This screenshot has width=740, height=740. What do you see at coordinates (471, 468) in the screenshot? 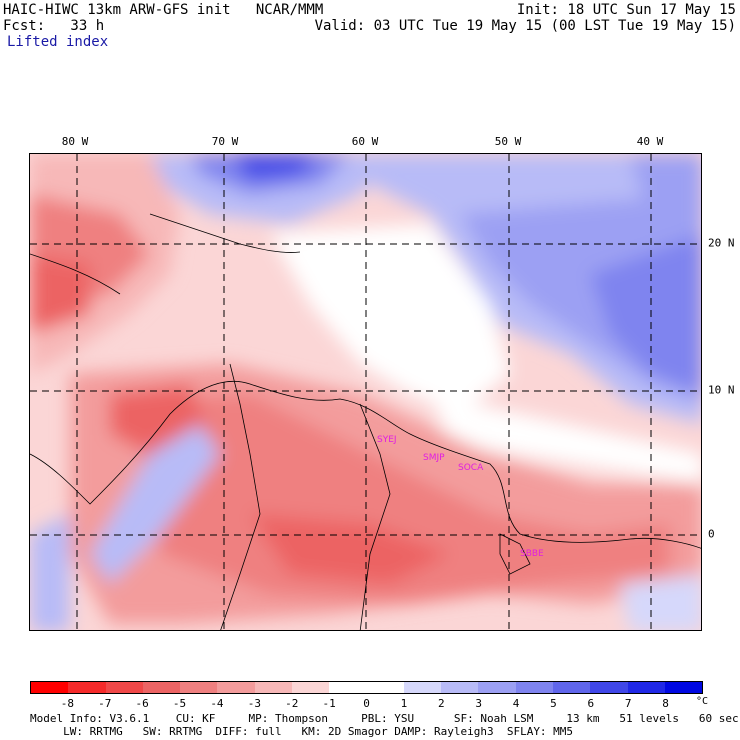
I see `station-soca: SOCA` at bounding box center [471, 468].